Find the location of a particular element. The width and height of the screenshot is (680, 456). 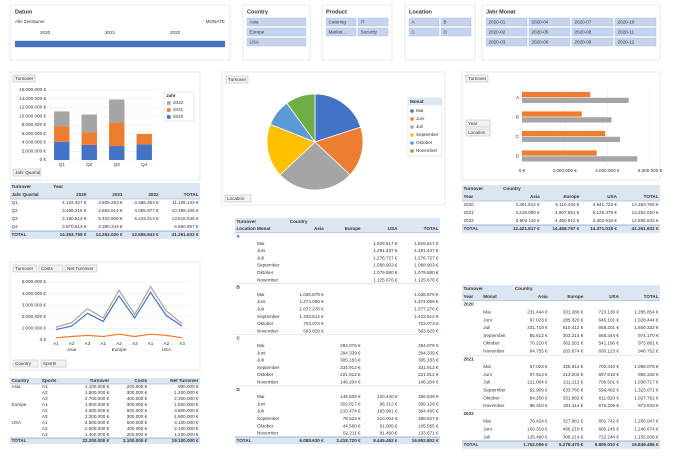

table-cell: 70.210 € is located at coordinates (539, 343).